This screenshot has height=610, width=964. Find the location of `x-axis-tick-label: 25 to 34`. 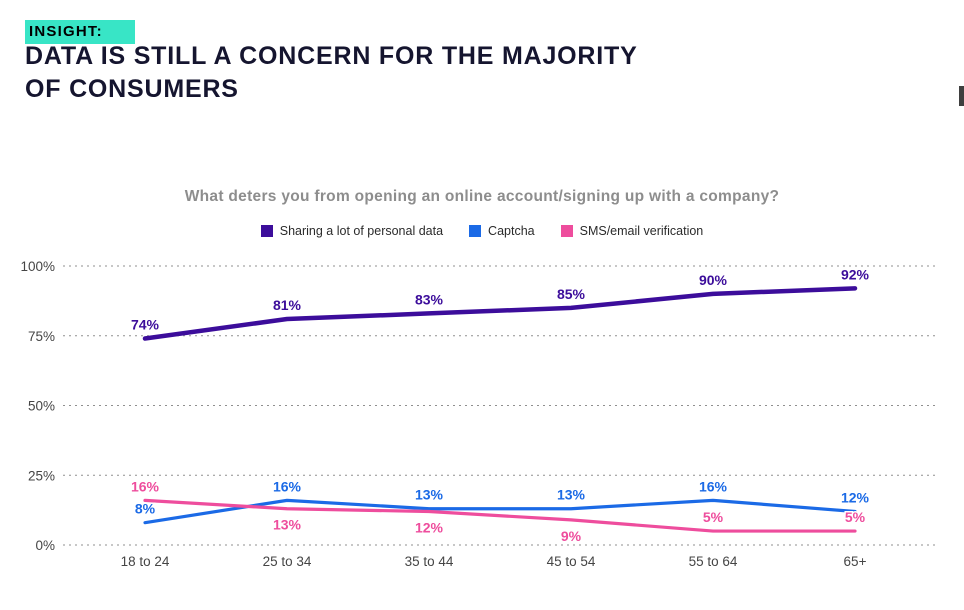

x-axis-tick-label: 25 to 34 is located at coordinates (287, 561).